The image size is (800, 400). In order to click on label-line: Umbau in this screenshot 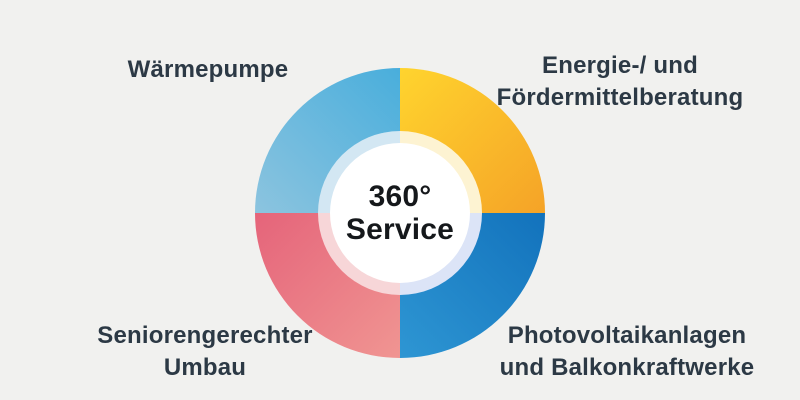, I will do `click(205, 367)`.